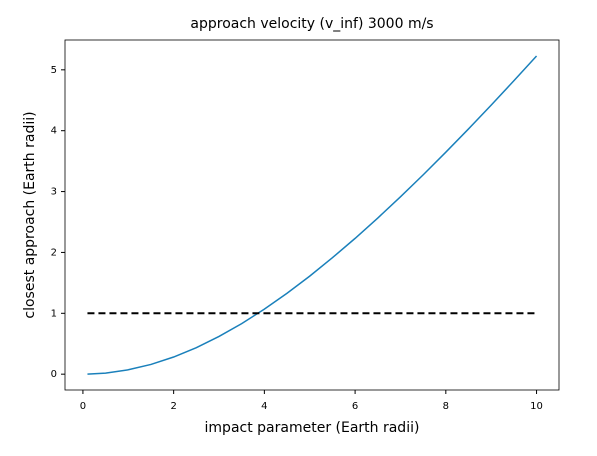  I want to click on x-tick-label: 6, so click(355, 406).